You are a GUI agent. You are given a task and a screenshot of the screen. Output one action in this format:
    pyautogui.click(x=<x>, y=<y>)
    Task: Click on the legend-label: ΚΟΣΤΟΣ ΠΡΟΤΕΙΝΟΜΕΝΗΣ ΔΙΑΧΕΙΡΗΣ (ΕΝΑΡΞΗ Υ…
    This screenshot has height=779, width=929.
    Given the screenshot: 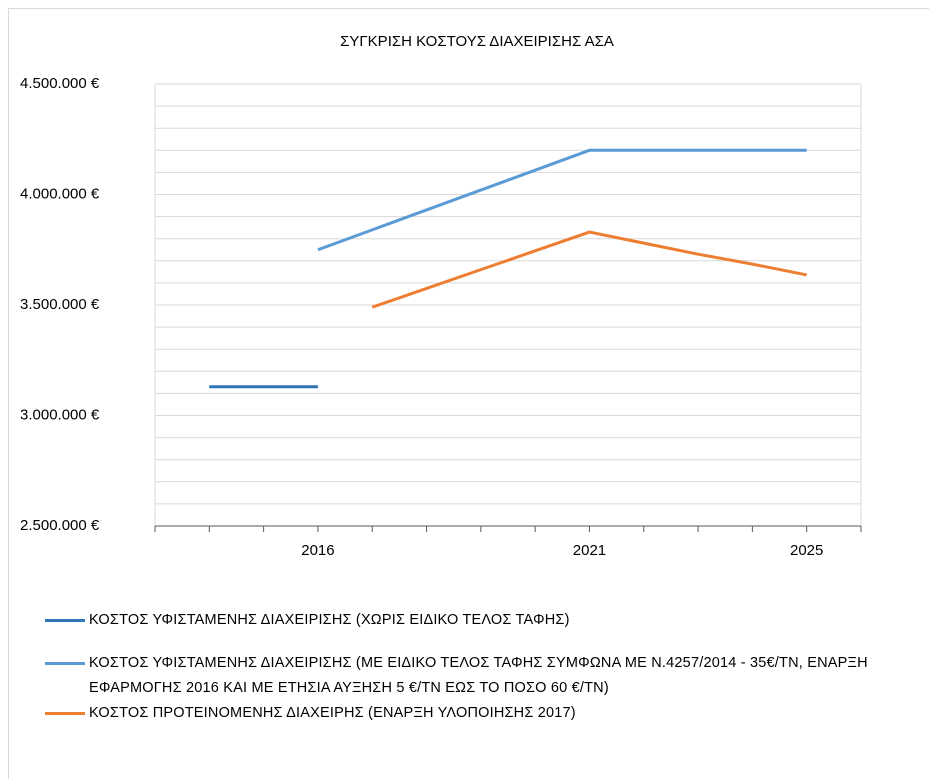 What is the action you would take?
    pyautogui.click(x=332, y=713)
    